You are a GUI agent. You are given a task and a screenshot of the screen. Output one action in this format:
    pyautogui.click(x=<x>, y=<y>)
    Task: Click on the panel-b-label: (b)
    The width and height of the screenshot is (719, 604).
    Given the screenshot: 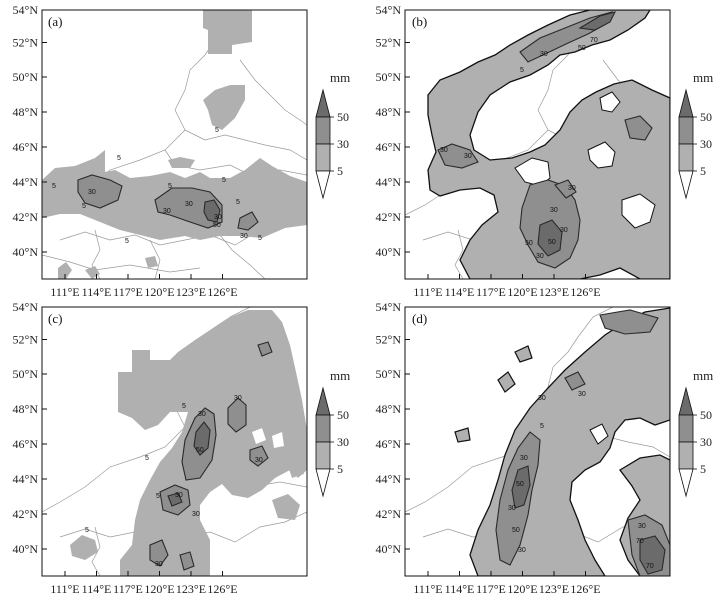 What is the action you would take?
    pyautogui.click(x=419, y=21)
    